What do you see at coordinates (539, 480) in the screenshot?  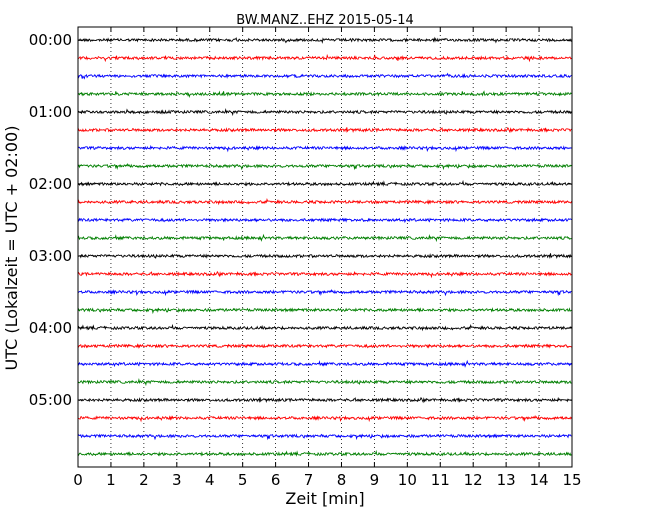 I see `x-tick-label: 14` at bounding box center [539, 480].